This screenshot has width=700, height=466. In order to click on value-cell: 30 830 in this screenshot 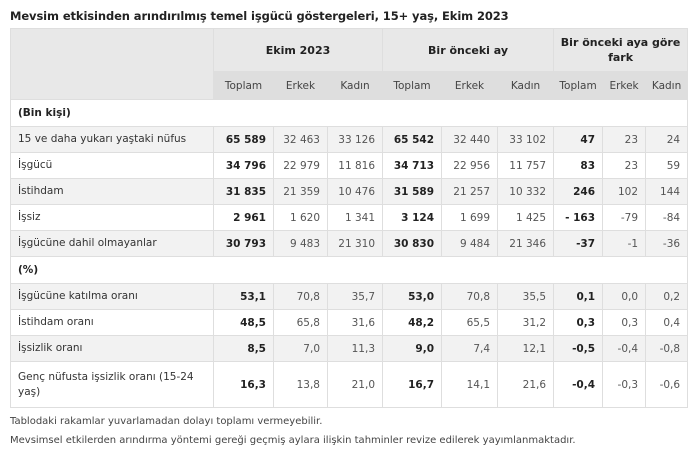, I will do `click(412, 243)`.